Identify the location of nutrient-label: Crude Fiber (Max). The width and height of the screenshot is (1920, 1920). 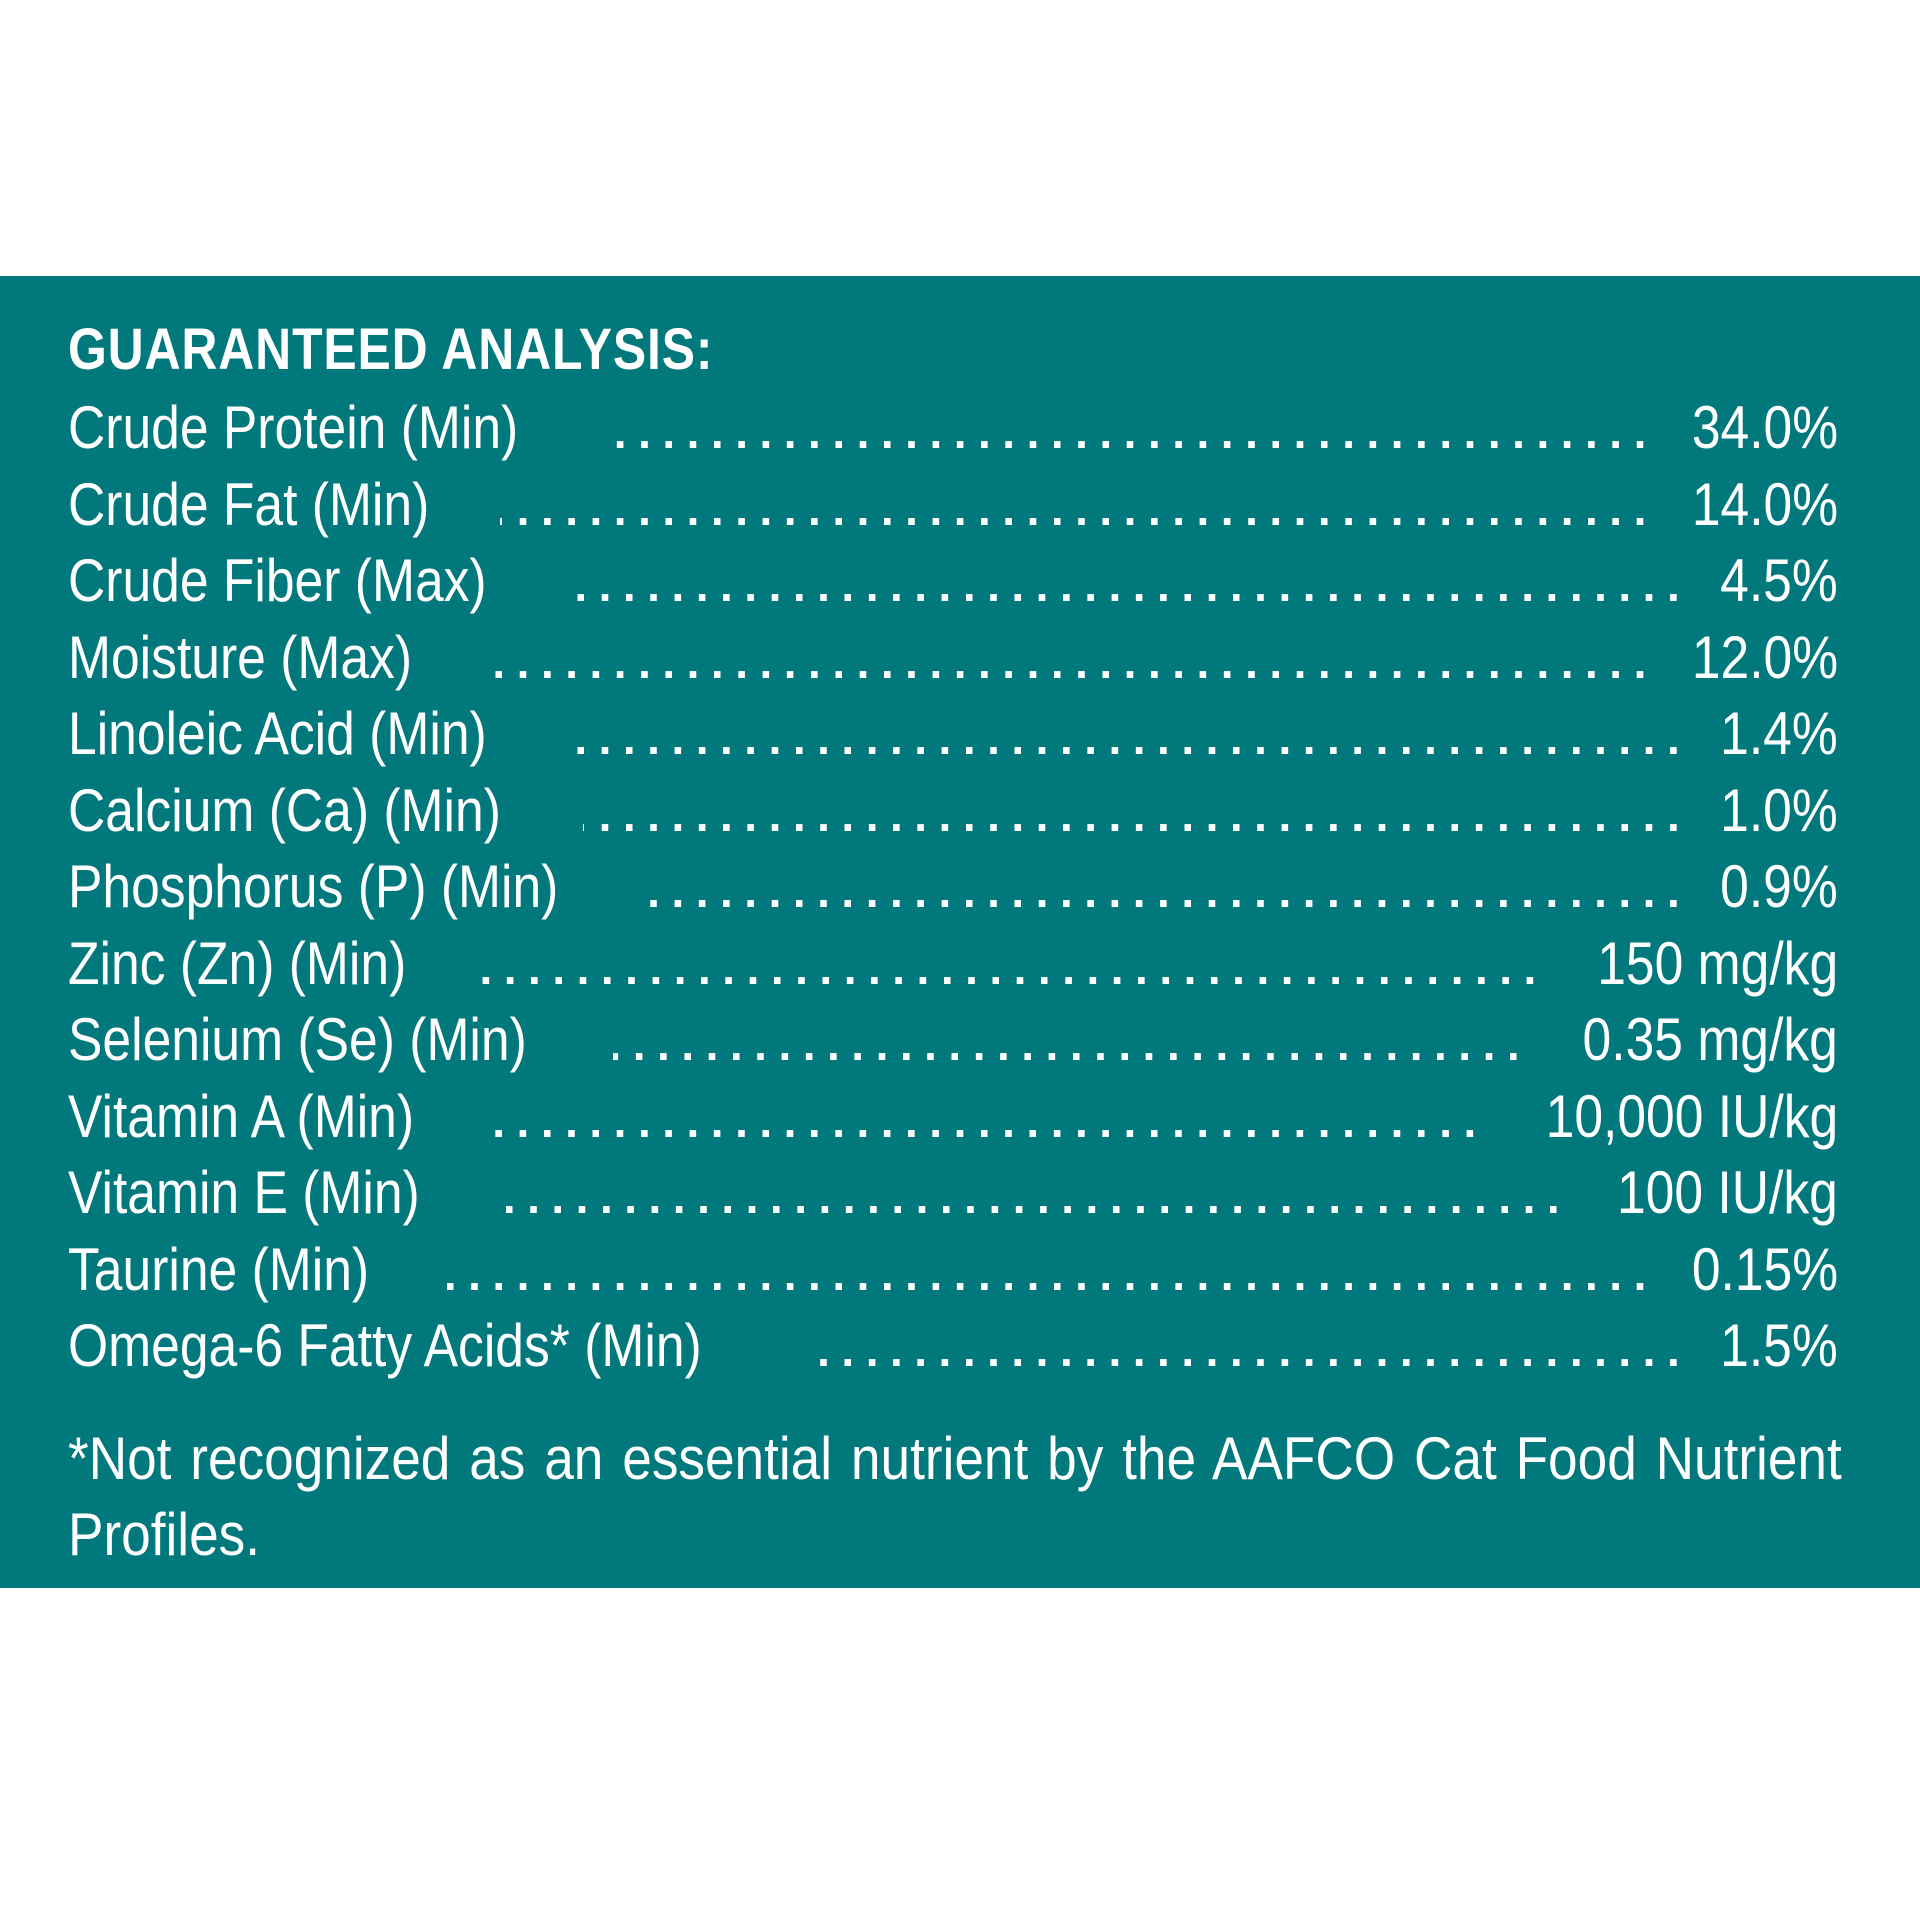
(277, 580).